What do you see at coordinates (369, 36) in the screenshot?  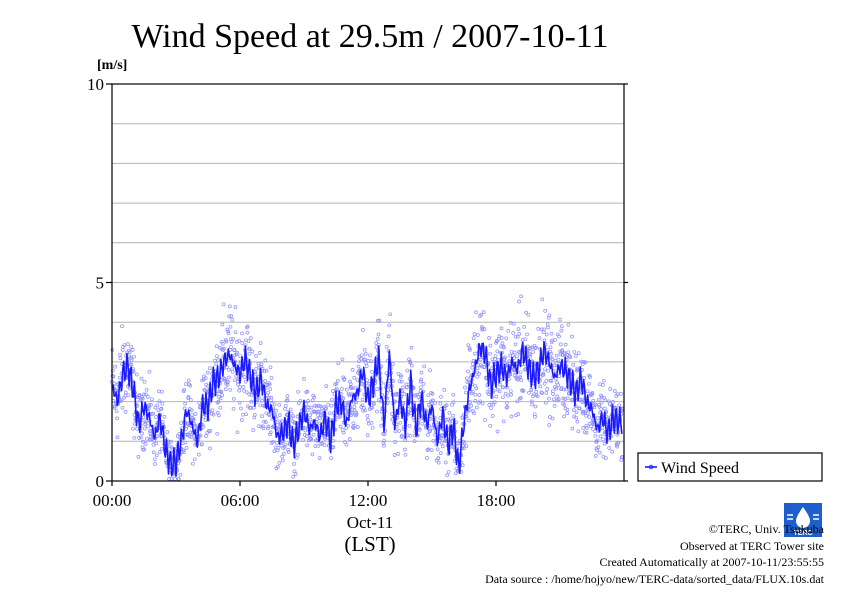 I see `chart-title: Wind Speed at 29.5m / 2007-10-11` at bounding box center [369, 36].